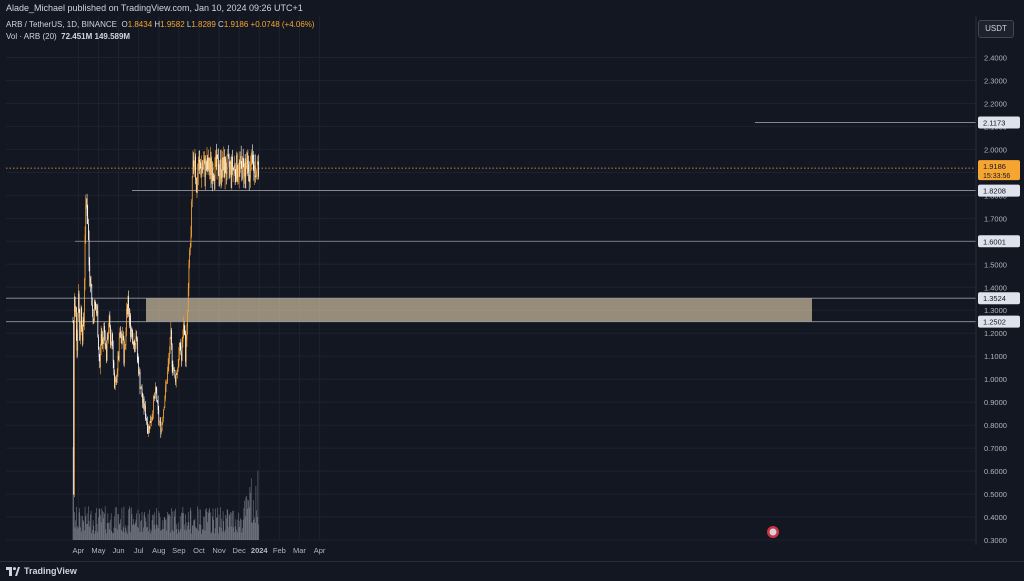 The width and height of the screenshot is (1024, 581). Describe the element at coordinates (994, 122) in the screenshot. I see `level-tag-label: 2.1173` at that location.